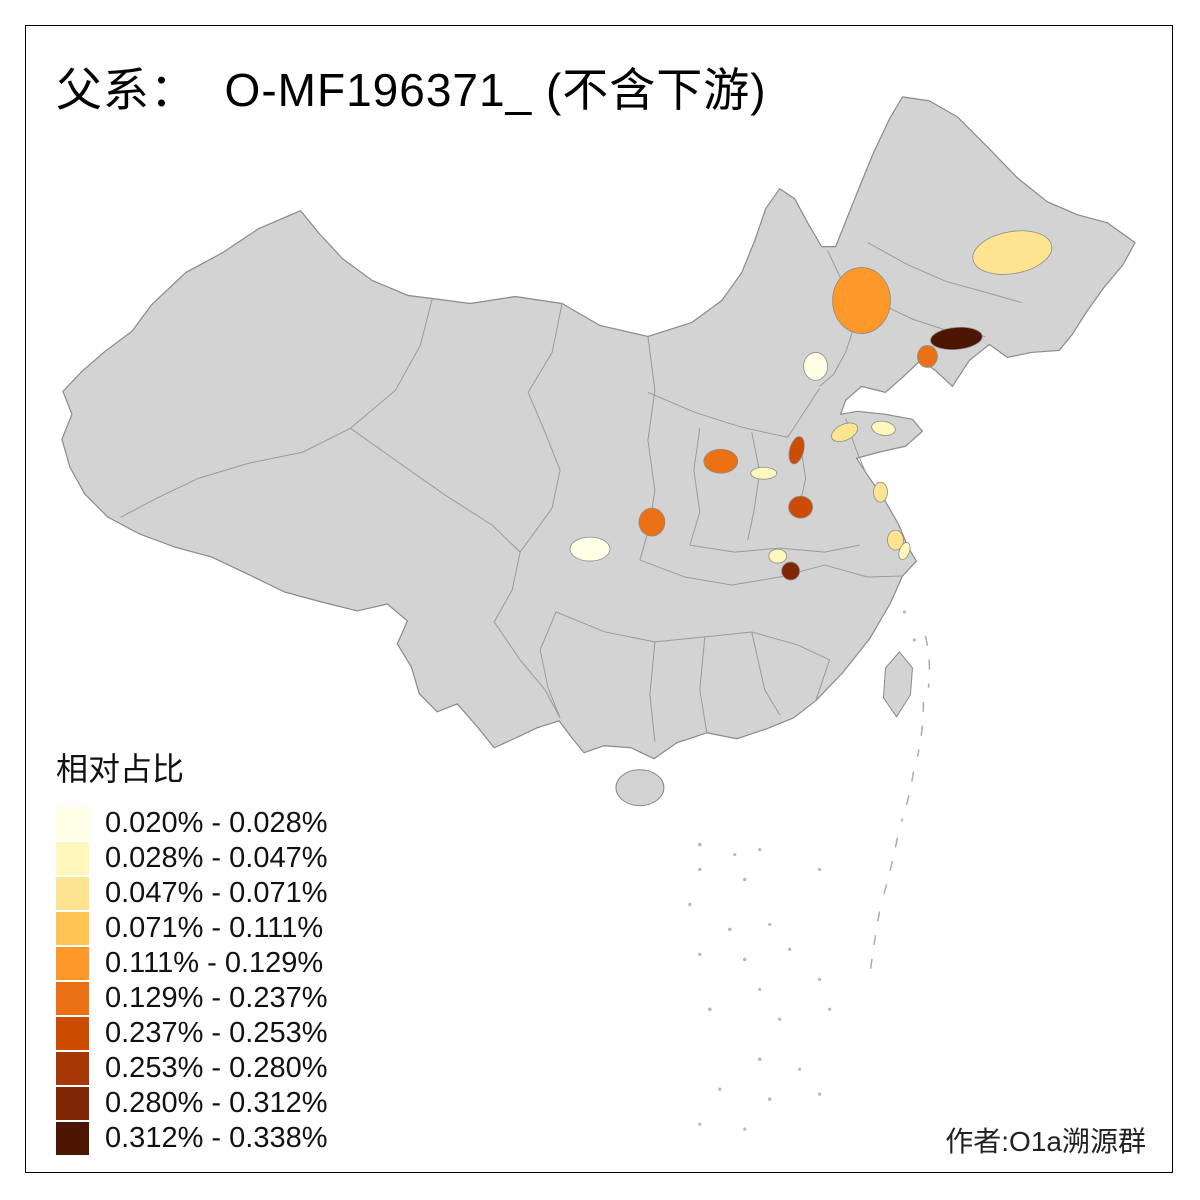  Describe the element at coordinates (411, 90) in the screenshot. I see `map-title: 父系： O-MF196371_ (不含下游)` at that location.